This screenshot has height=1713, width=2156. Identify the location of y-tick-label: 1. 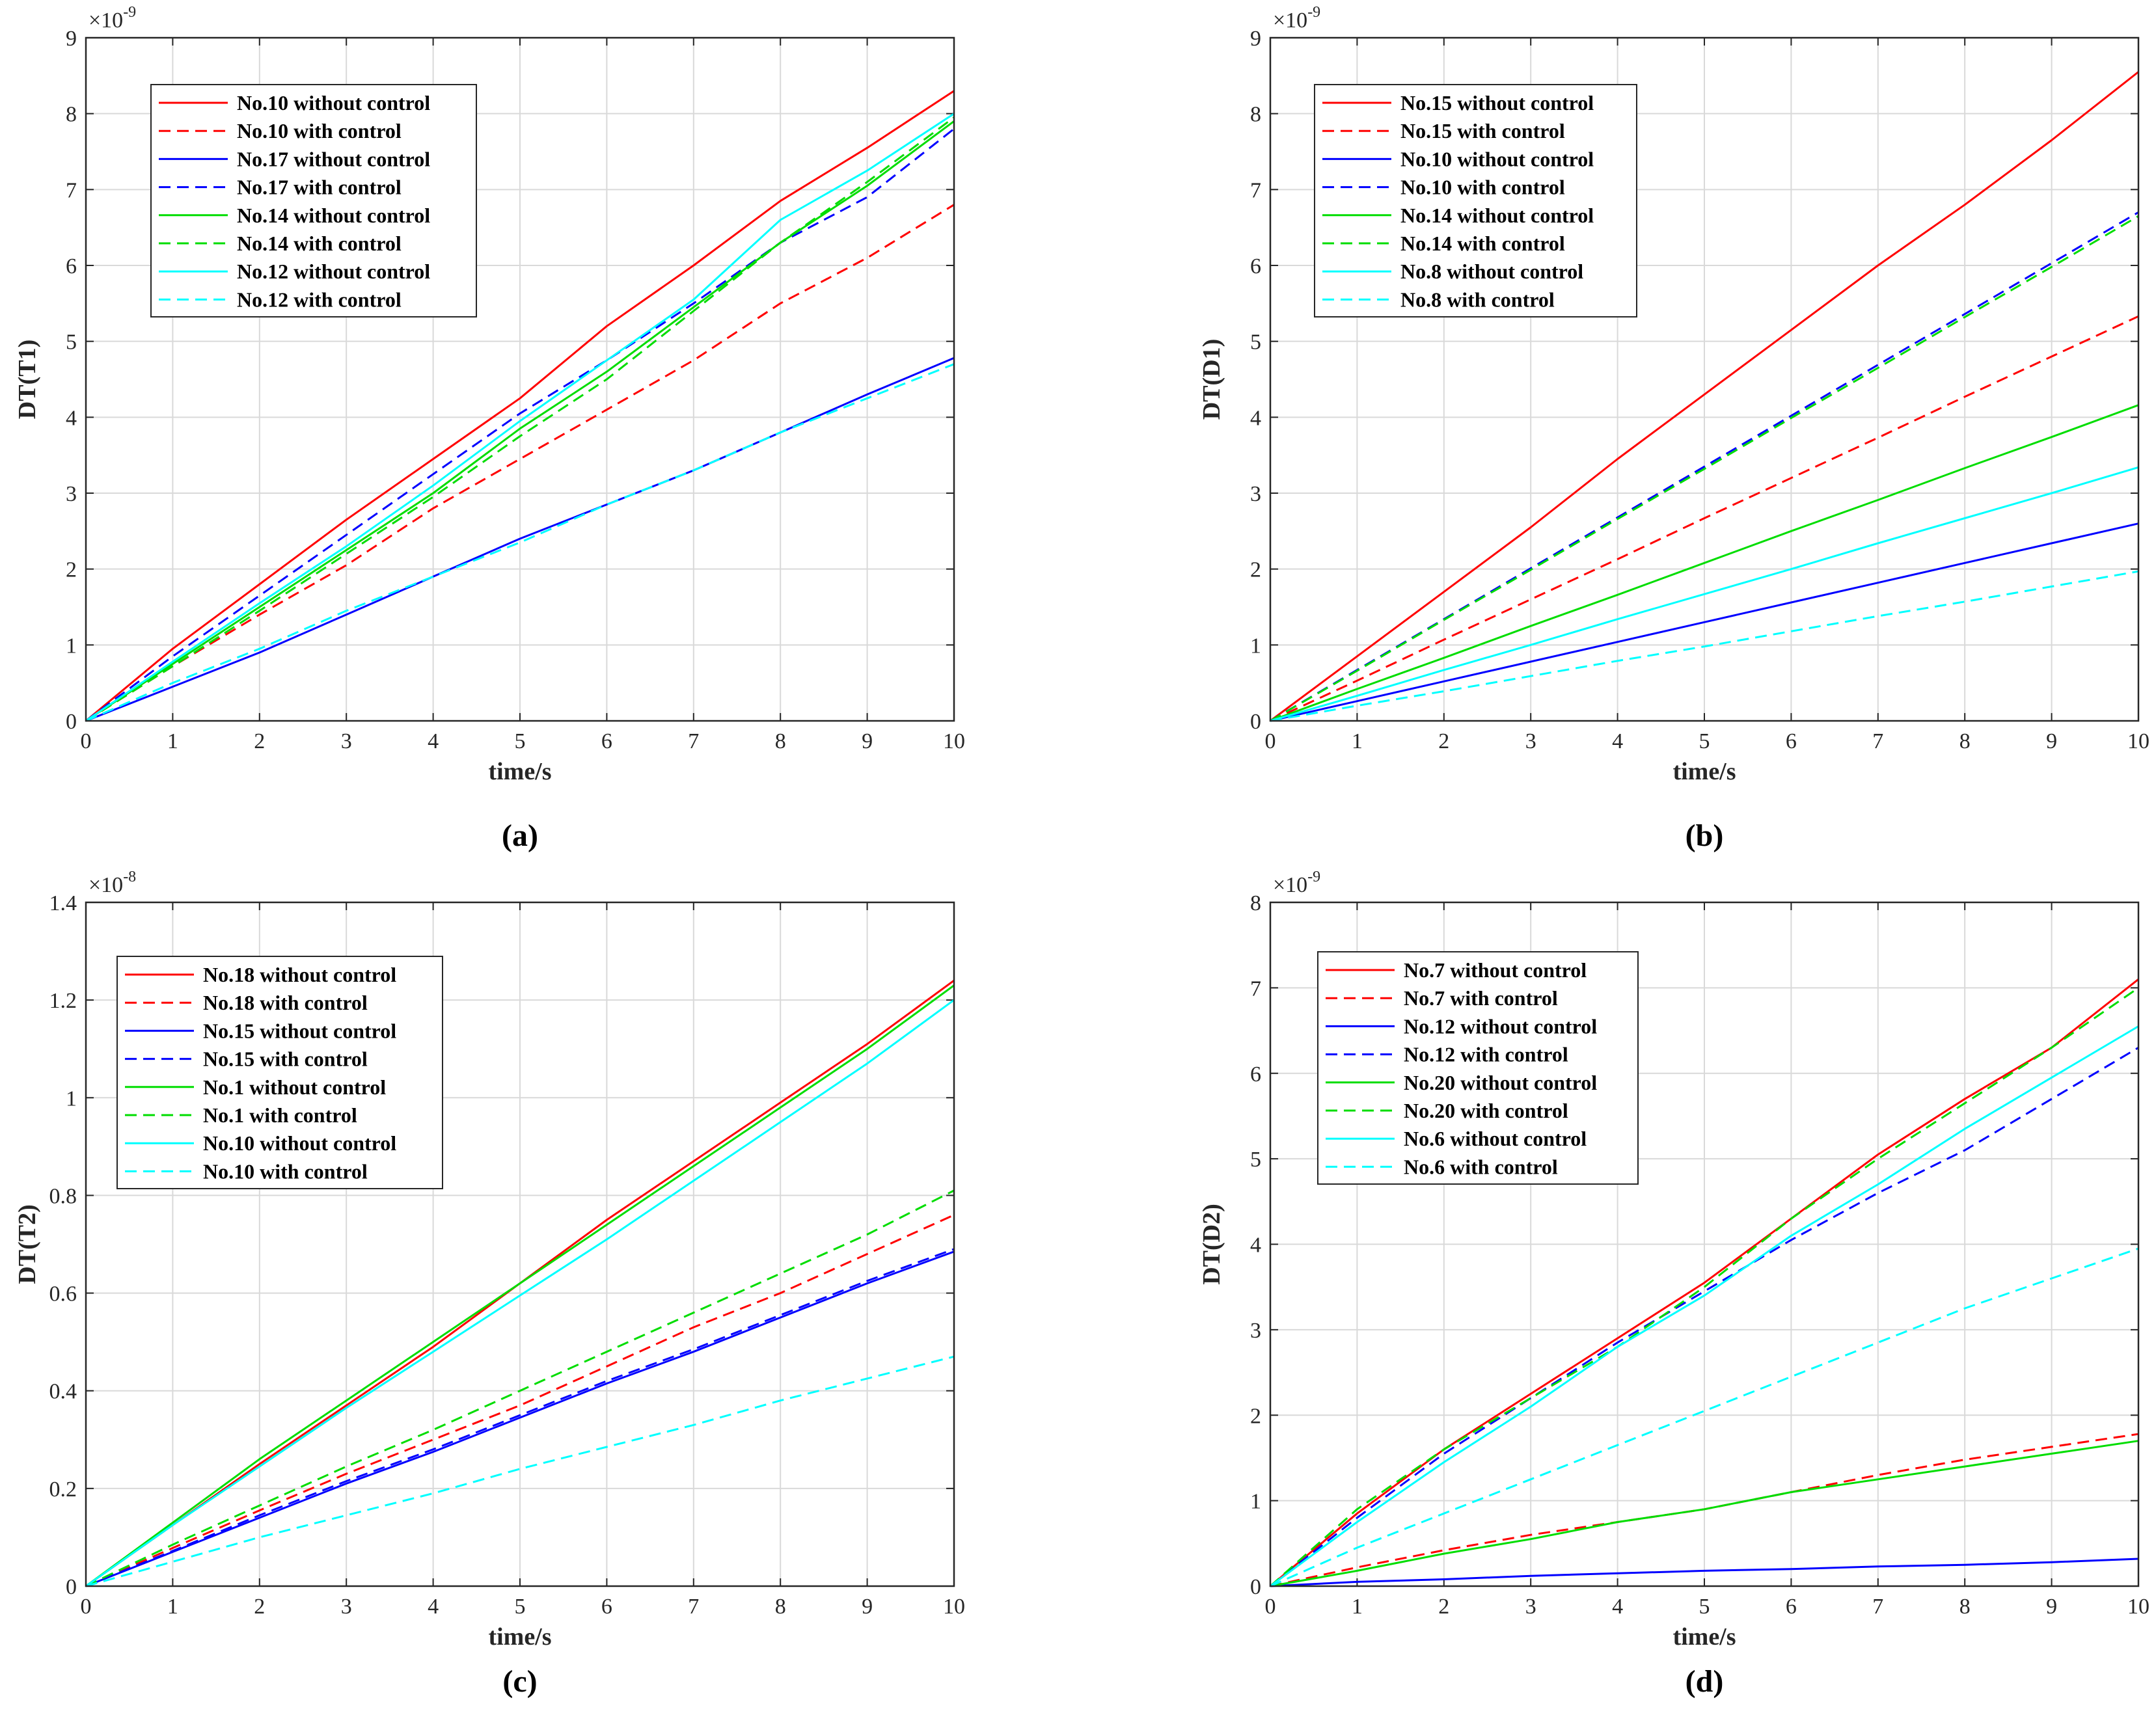
(1255, 646).